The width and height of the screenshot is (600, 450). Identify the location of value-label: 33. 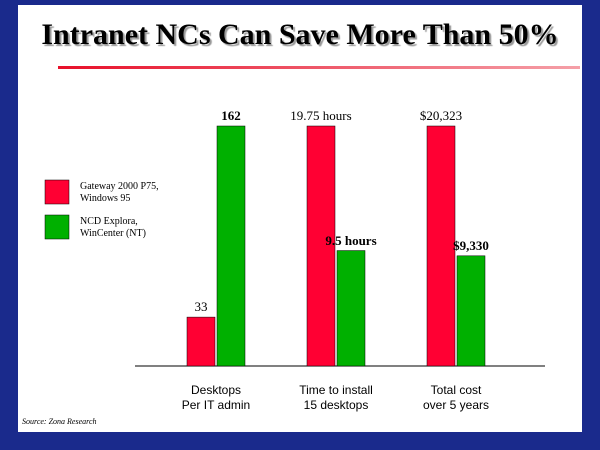
(201, 307).